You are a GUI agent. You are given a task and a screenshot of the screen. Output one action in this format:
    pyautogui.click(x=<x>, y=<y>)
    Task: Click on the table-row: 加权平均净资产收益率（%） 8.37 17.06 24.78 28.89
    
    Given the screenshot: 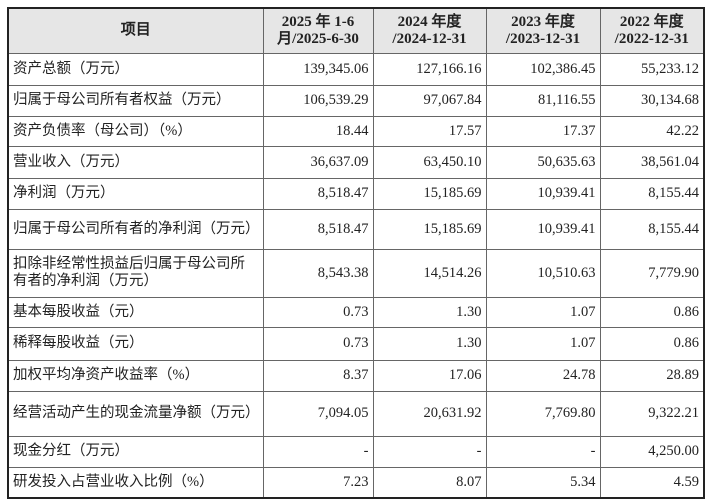 What is the action you would take?
    pyautogui.click(x=356, y=375)
    